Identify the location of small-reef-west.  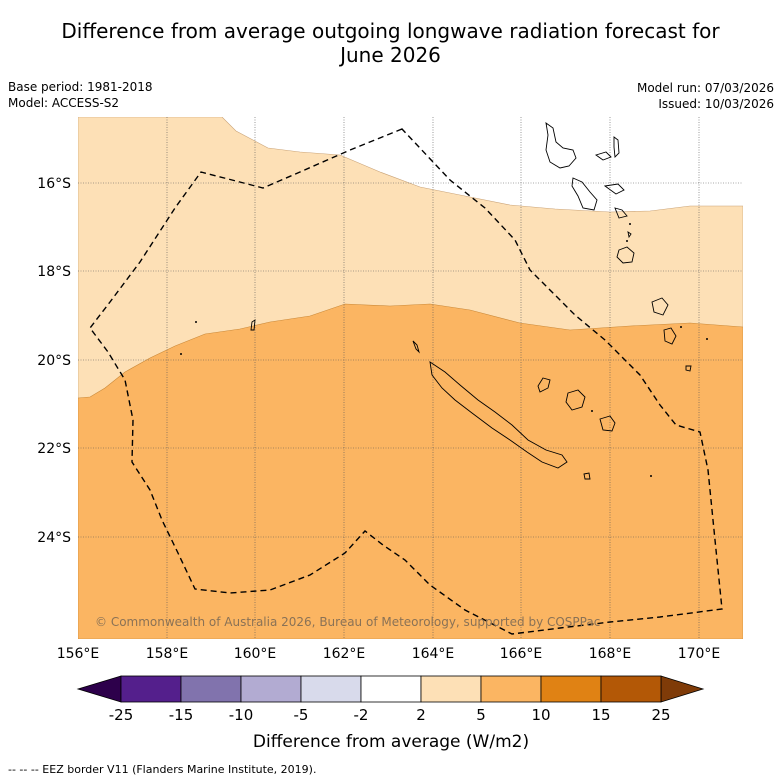
(253, 325).